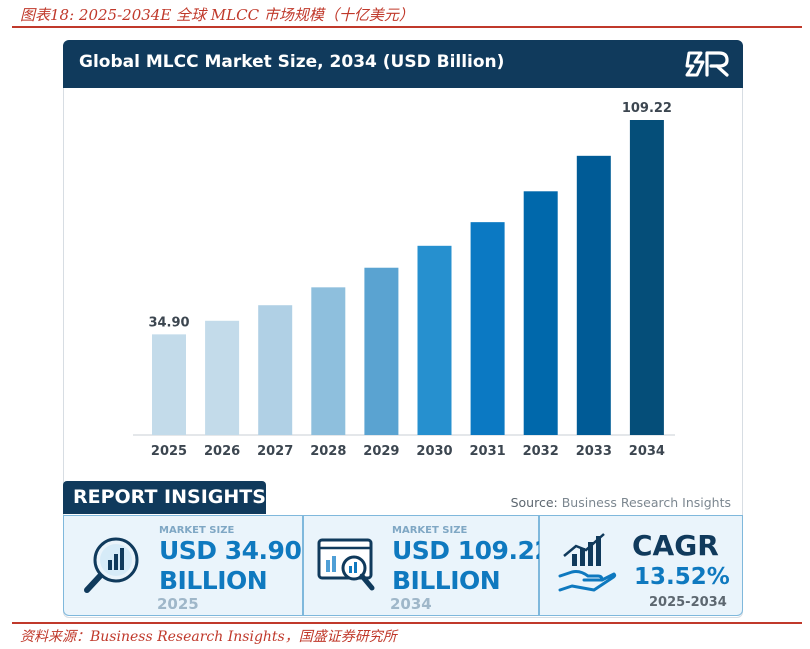  What do you see at coordinates (488, 451) in the screenshot?
I see `x-tick-label: 2031` at bounding box center [488, 451].